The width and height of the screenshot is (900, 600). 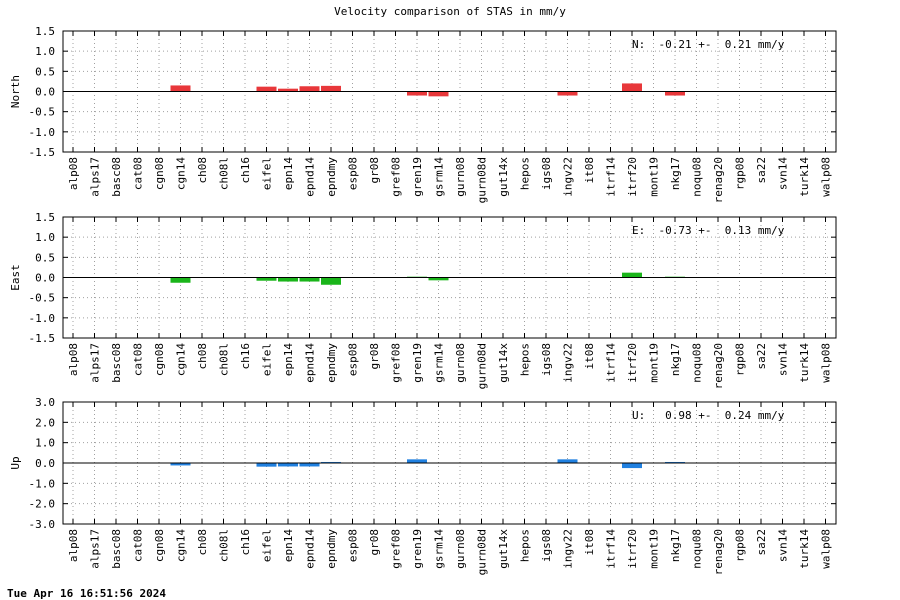 I want to click on y-axis-label: East, so click(x=15, y=277).